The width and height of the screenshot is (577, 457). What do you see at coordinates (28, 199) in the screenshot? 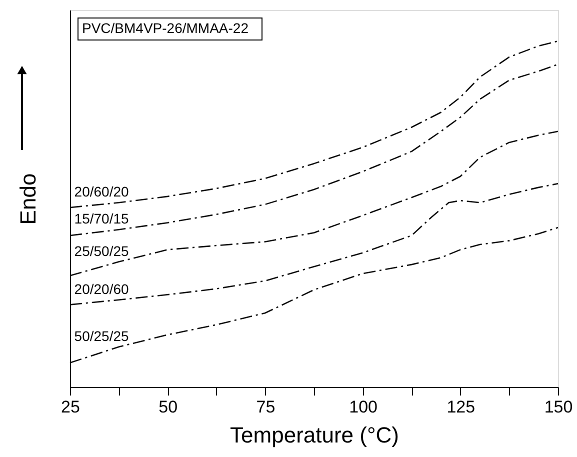
I see `y-axis-title: Endo` at bounding box center [28, 199].